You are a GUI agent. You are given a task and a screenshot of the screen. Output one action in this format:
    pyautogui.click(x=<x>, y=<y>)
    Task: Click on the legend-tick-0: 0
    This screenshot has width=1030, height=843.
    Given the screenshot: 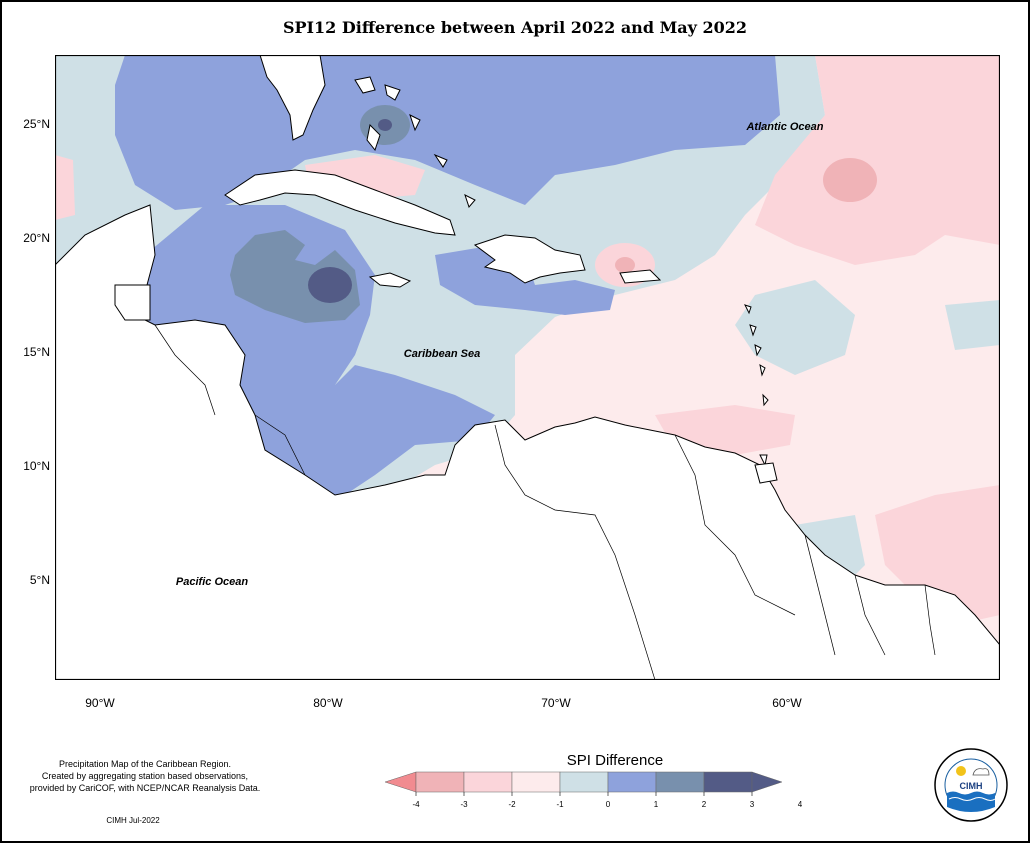 What is the action you would take?
    pyautogui.click(x=608, y=804)
    